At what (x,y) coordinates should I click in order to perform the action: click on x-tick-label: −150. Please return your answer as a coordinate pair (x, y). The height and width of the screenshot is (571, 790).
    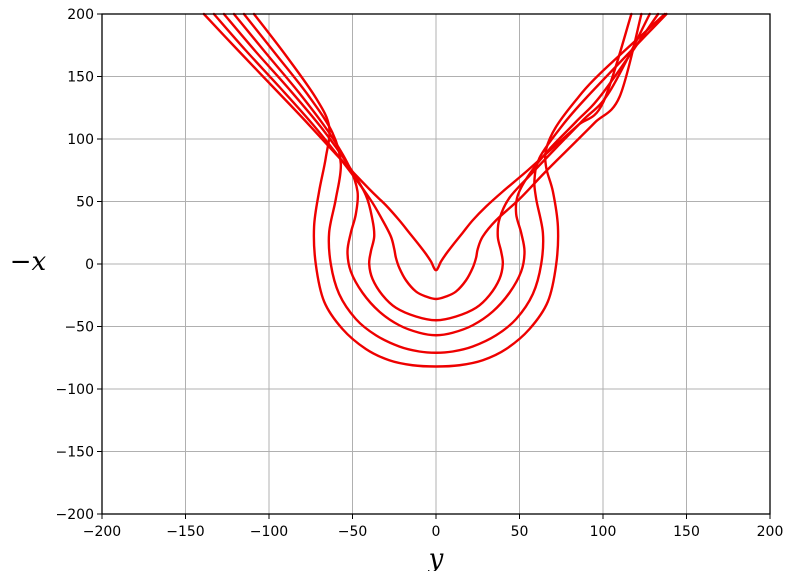
    Looking at the image, I should click on (185, 532).